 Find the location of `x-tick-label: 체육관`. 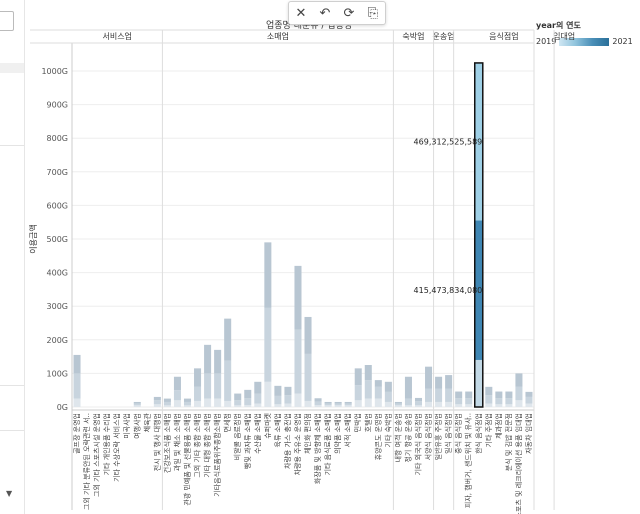

x-tick-label: 체육관 is located at coordinates (146, 422).